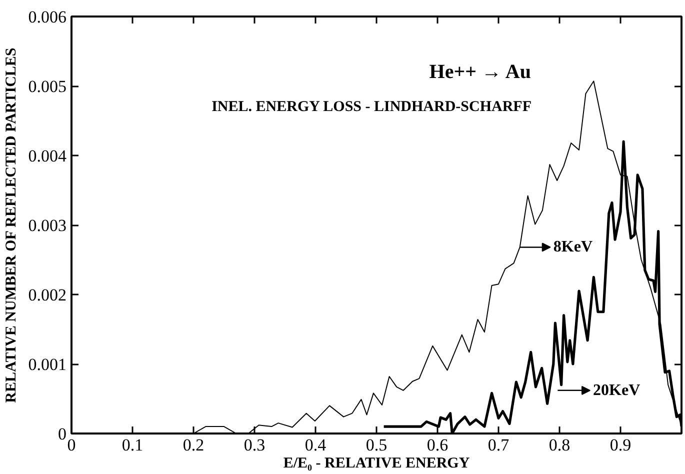 The height and width of the screenshot is (474, 685). What do you see at coordinates (47, 17) in the screenshot?
I see `y-tick-label: 0.006` at bounding box center [47, 17].